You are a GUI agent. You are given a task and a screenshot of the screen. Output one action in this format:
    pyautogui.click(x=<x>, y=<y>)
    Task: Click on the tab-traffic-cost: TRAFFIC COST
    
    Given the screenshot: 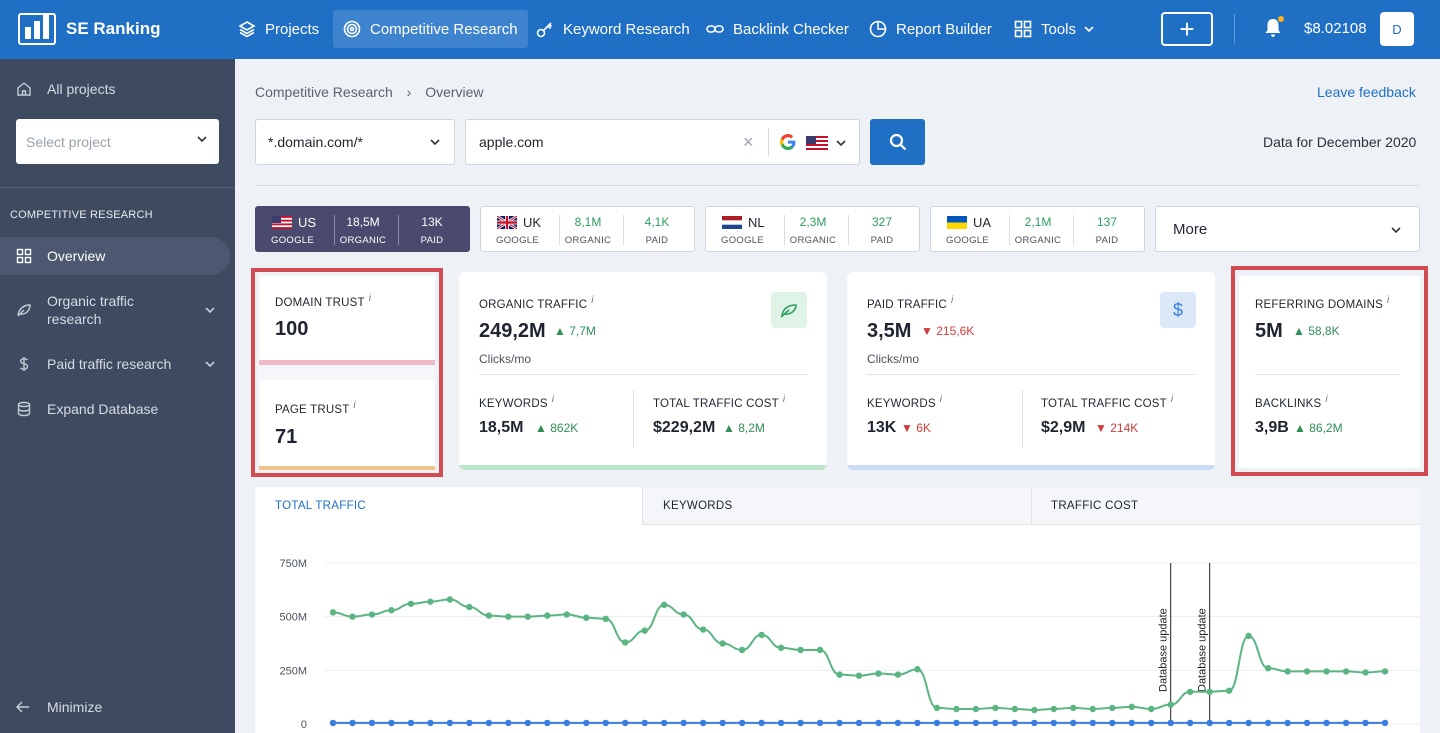 What is the action you would take?
    pyautogui.click(x=1225, y=506)
    